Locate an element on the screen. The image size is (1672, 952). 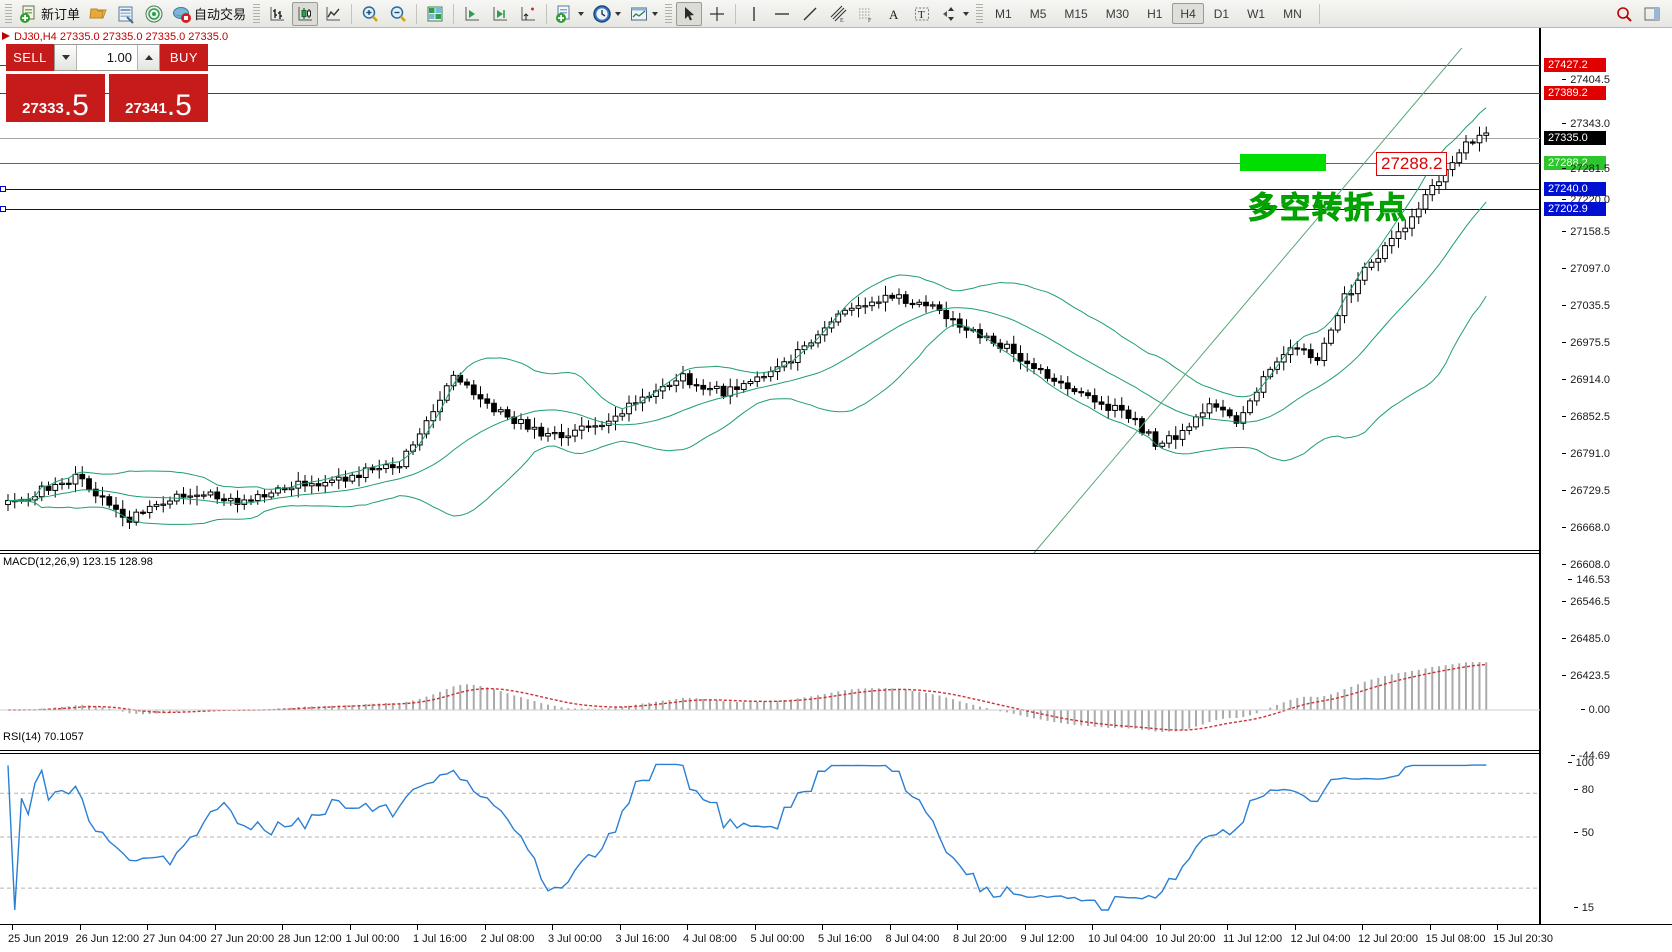
timeframe-h4: H4 is located at coordinates (1188, 13).